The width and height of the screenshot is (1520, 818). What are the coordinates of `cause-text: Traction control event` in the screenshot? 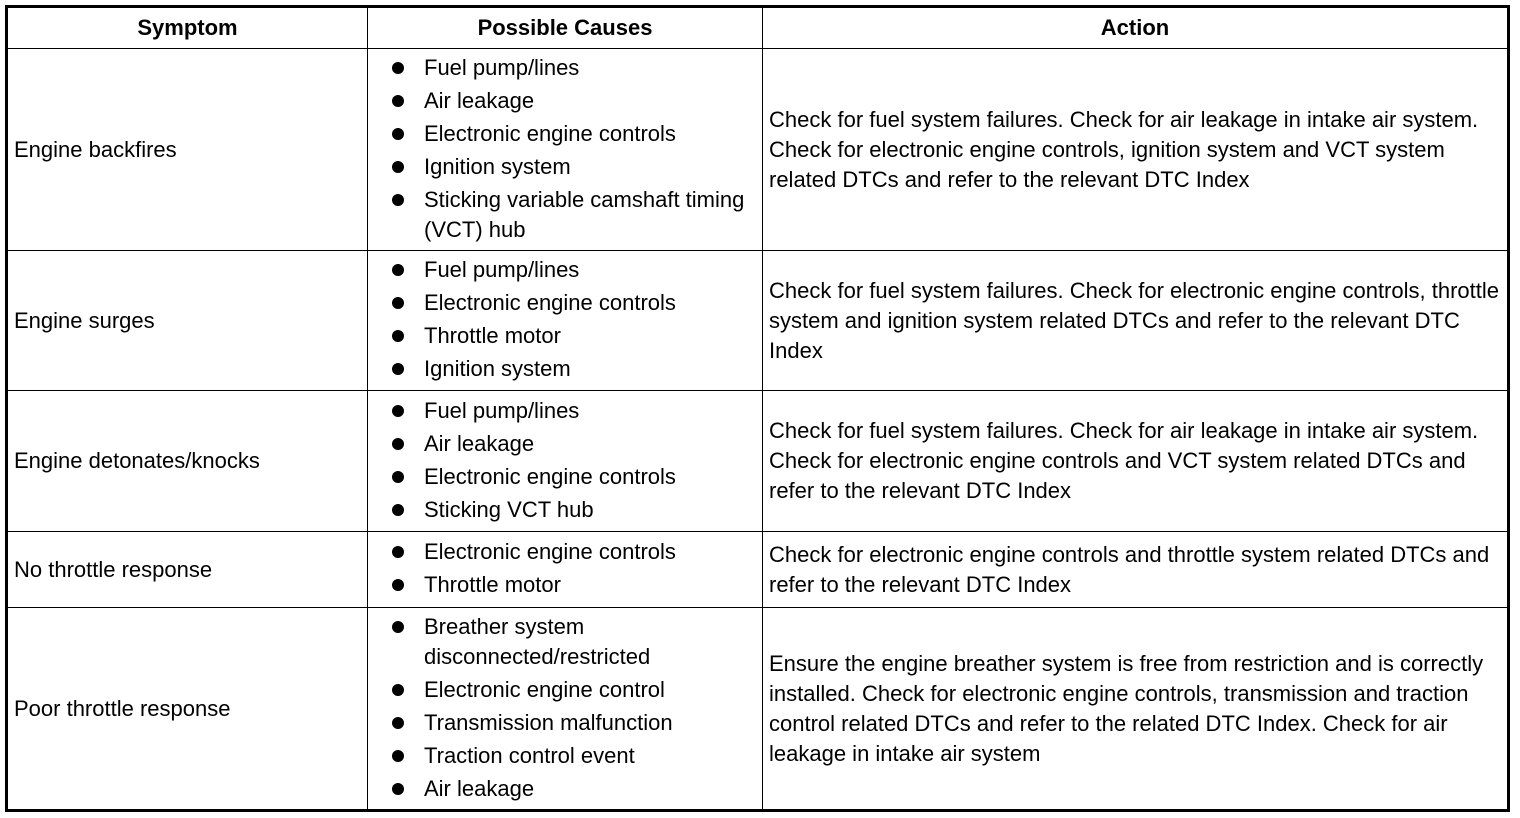 It's located at (529, 755).